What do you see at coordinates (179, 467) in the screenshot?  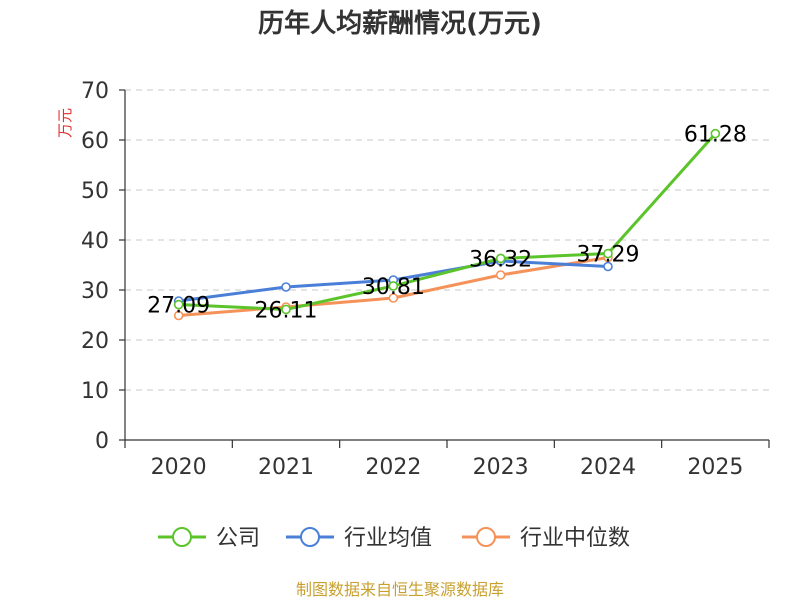 I see `x-tick-label: 2020` at bounding box center [179, 467].